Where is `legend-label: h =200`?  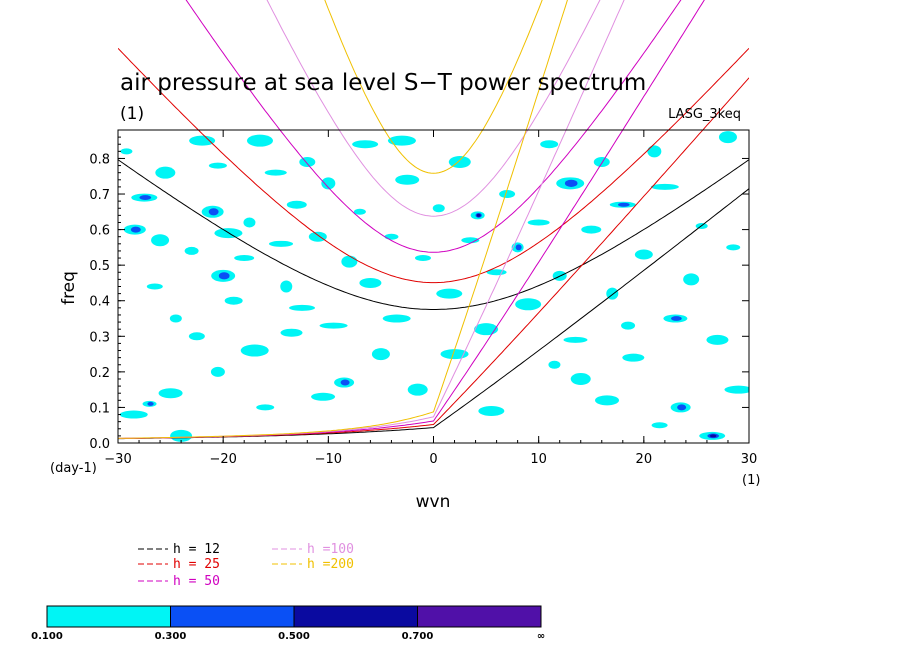
legend-label: h =200 is located at coordinates (330, 564).